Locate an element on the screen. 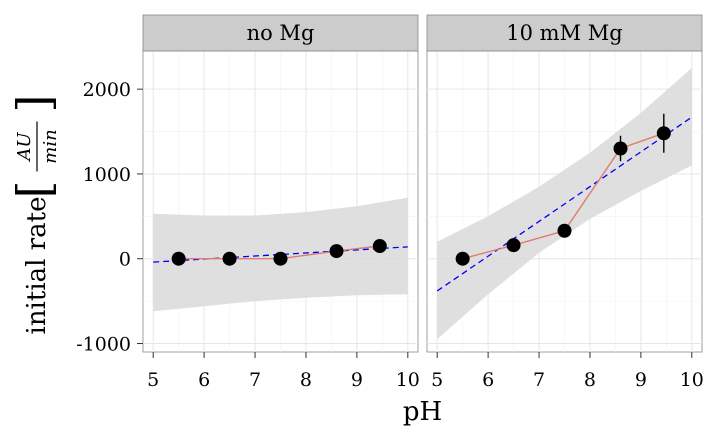 Image resolution: width=714 pixels, height=444 pixels. x-axis-label: pH is located at coordinates (422, 412).